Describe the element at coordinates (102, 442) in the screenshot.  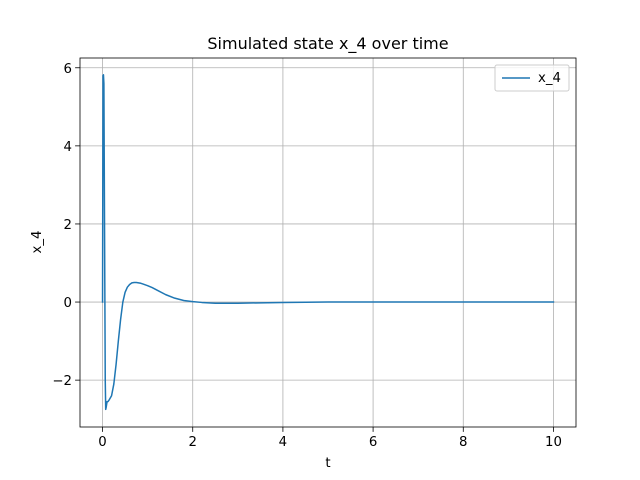
I see `x-tick-label: 0` at that location.